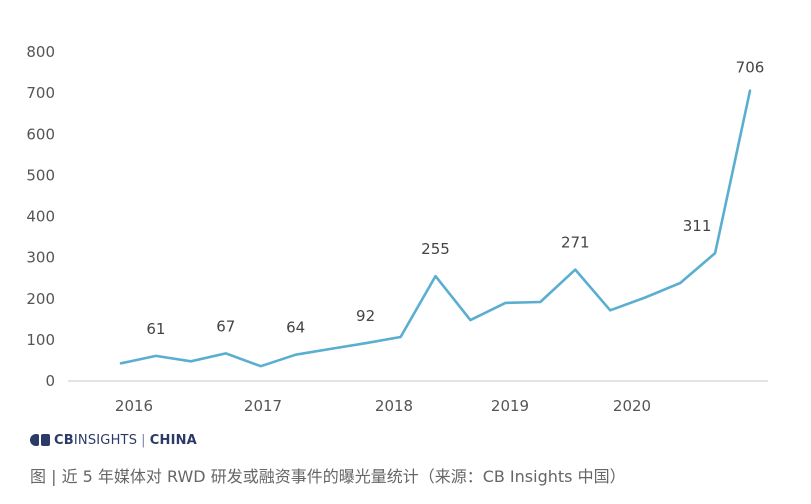 Image resolution: width=811 pixels, height=504 pixels. Describe the element at coordinates (394, 406) in the screenshot. I see `x-tick-label: 2018` at that location.